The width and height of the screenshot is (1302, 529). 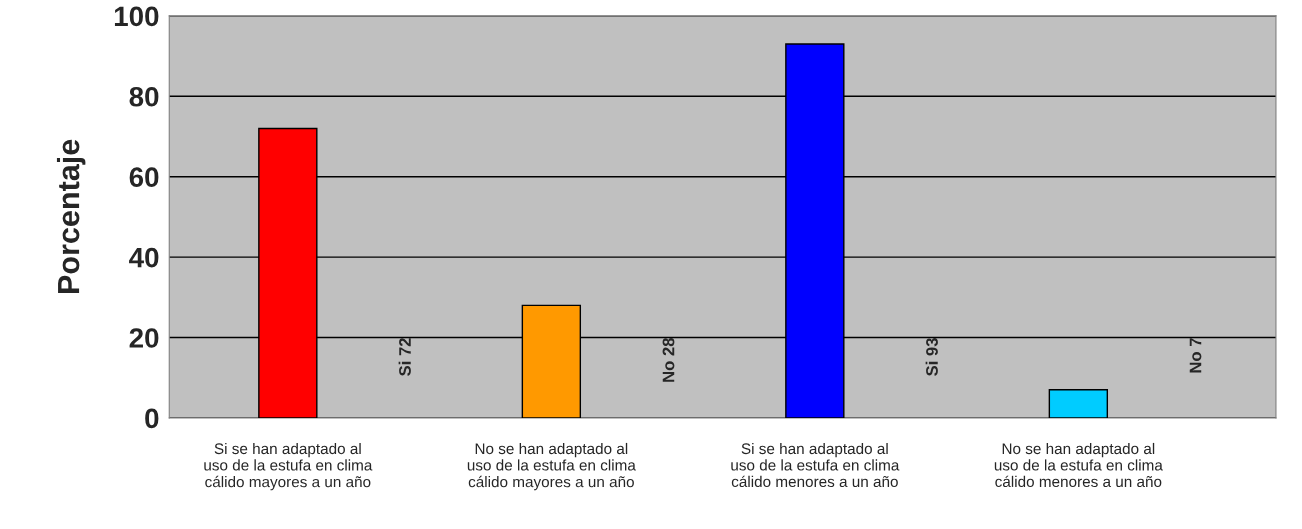 What do you see at coordinates (1195, 355) in the screenshot?
I see `annotation: No 7` at bounding box center [1195, 355].